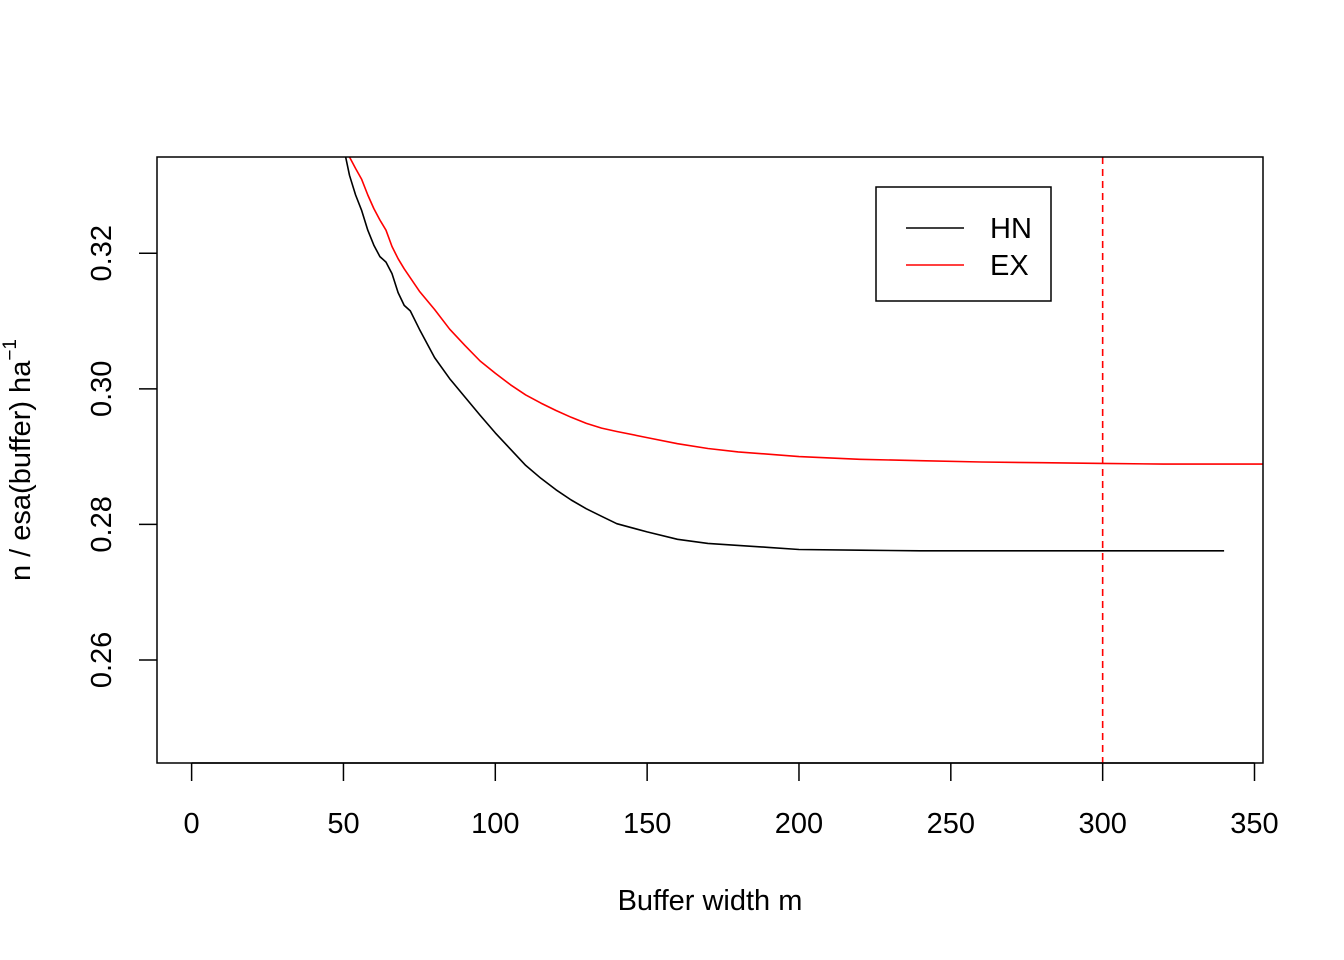 The image size is (1344, 960). I want to click on y-tick-label: 0.32, so click(102, 253).